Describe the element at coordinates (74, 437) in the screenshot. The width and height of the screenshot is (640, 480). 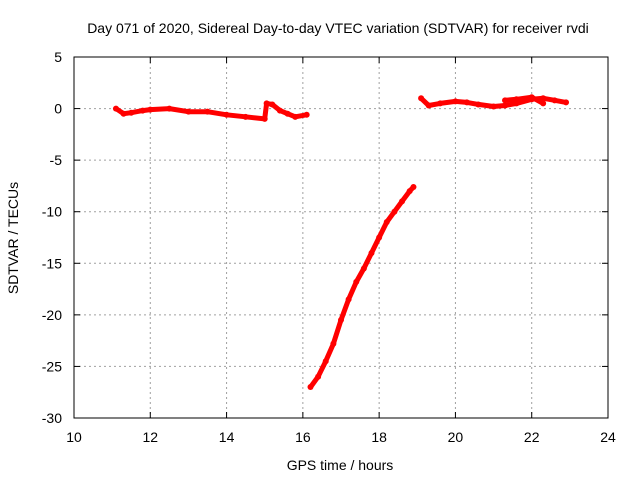
I see `x-tick-label: 10` at that location.